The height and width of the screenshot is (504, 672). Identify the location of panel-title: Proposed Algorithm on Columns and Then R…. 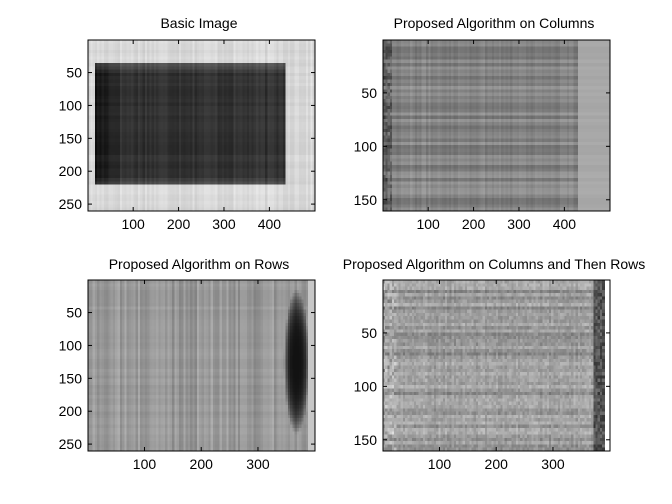
(494, 264).